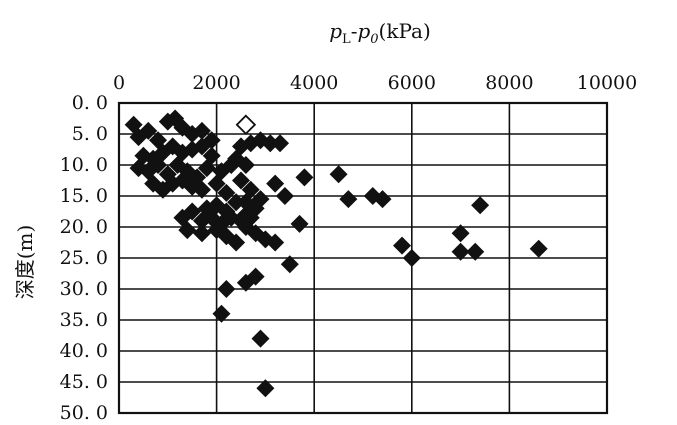 The width and height of the screenshot is (677, 425). Describe the element at coordinates (346, 39) in the screenshot. I see `x-axis-title-sub1: L` at that location.